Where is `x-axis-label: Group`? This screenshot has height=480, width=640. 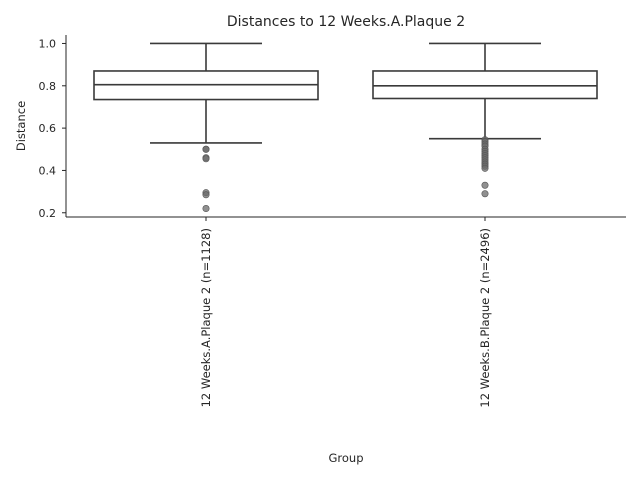
x-axis-label: Group is located at coordinates (345, 458).